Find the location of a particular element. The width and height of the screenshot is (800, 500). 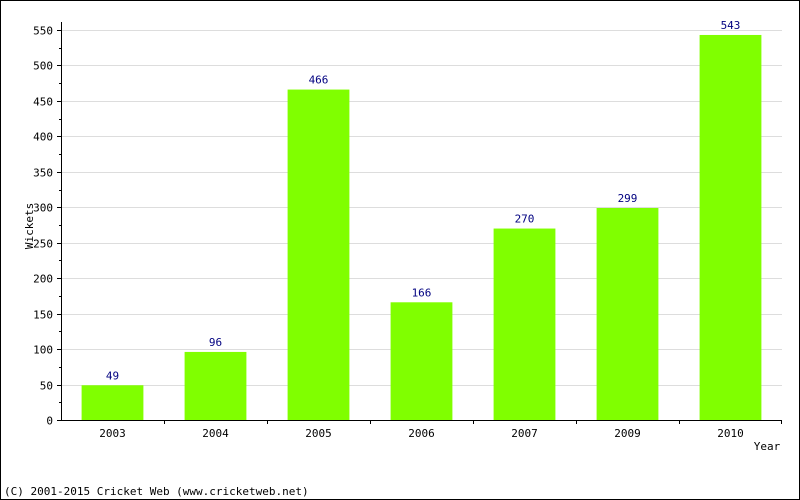

data-label: 49 is located at coordinates (112, 375).